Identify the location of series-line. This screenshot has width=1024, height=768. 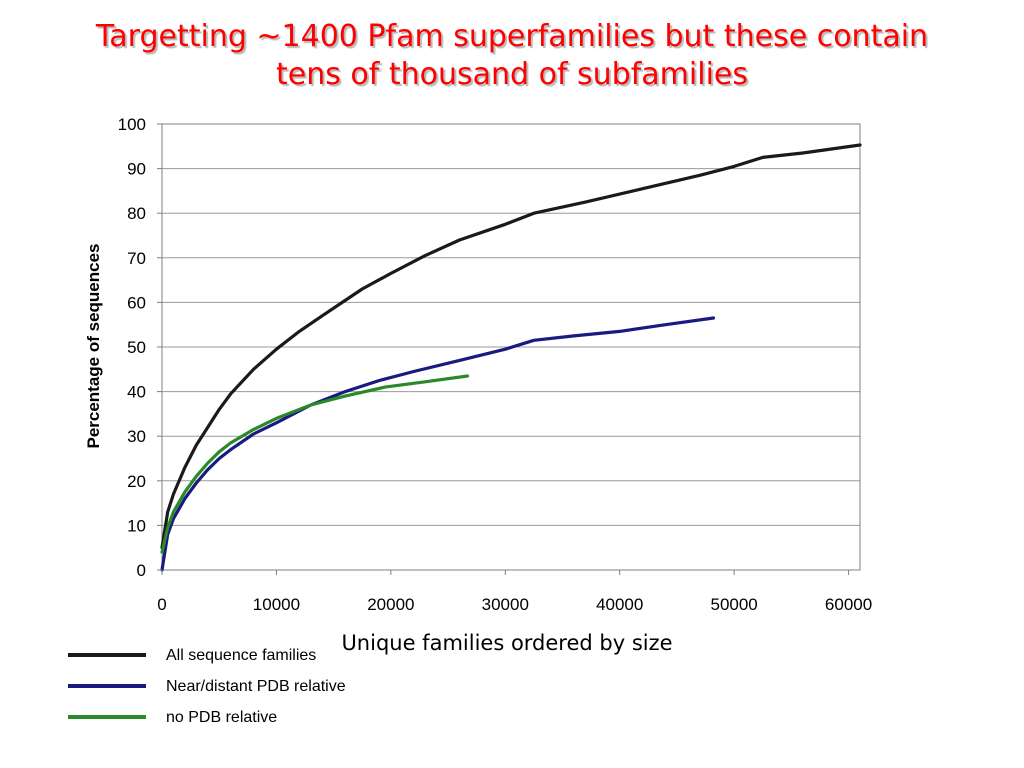
(315, 464).